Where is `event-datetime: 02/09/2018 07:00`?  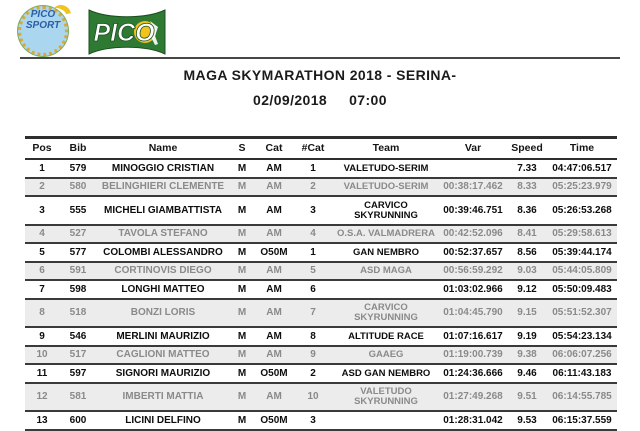
event-datetime: 02/09/2018 07:00 is located at coordinates (320, 100).